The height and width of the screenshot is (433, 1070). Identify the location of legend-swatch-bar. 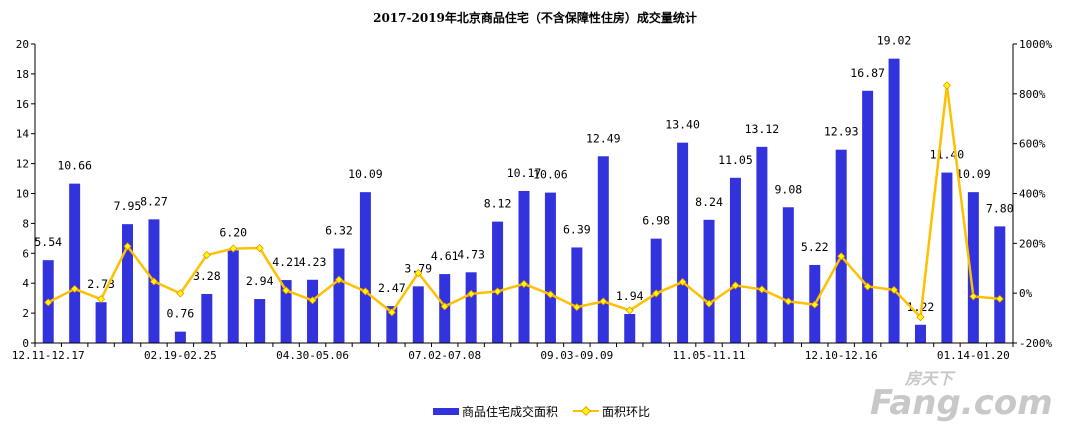
(446, 411).